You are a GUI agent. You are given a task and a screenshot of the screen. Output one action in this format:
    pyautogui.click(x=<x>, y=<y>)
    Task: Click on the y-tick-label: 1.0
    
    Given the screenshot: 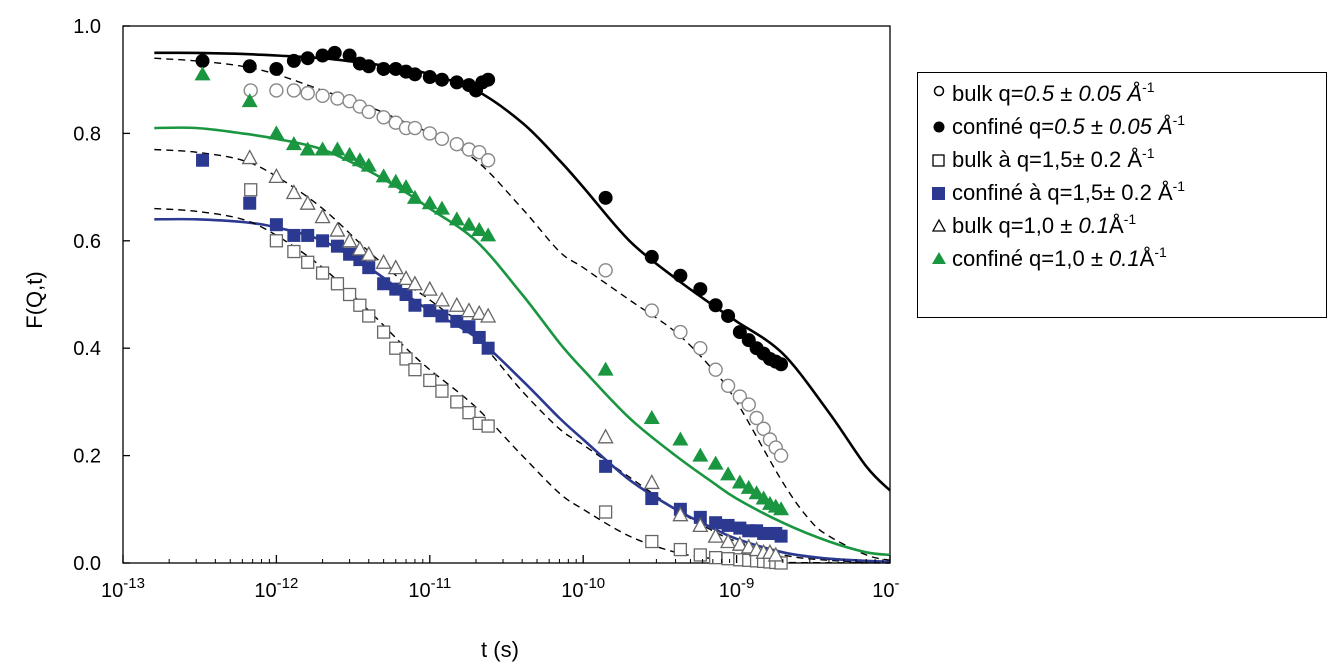 What is the action you would take?
    pyautogui.click(x=87, y=27)
    